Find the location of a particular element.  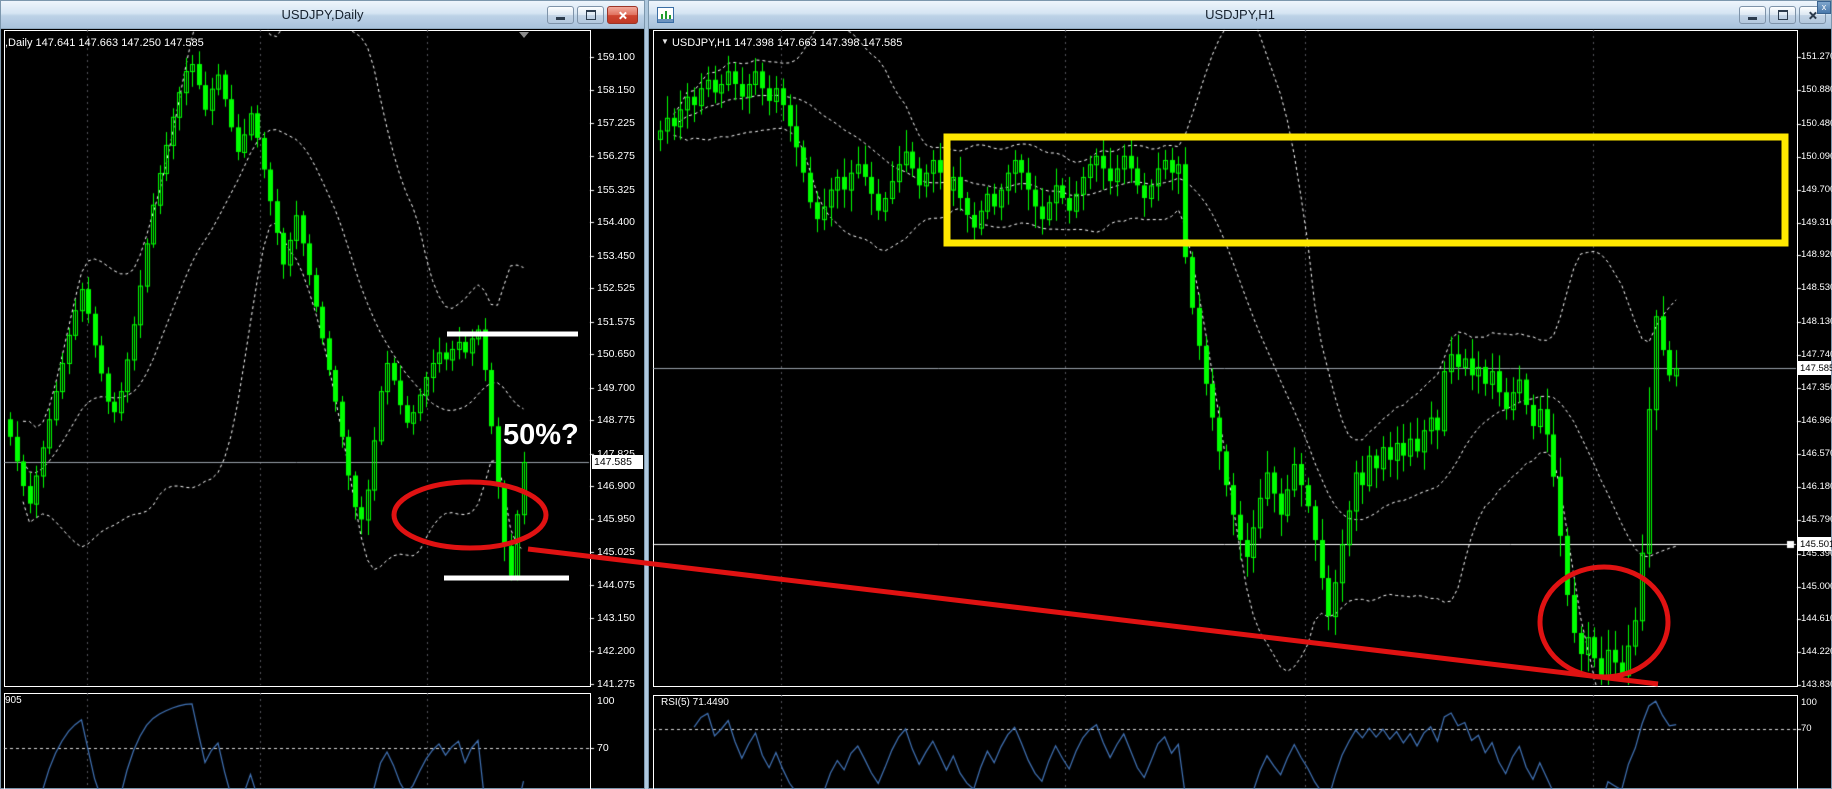

price-tick-label: 158.150 is located at coordinates (616, 90).